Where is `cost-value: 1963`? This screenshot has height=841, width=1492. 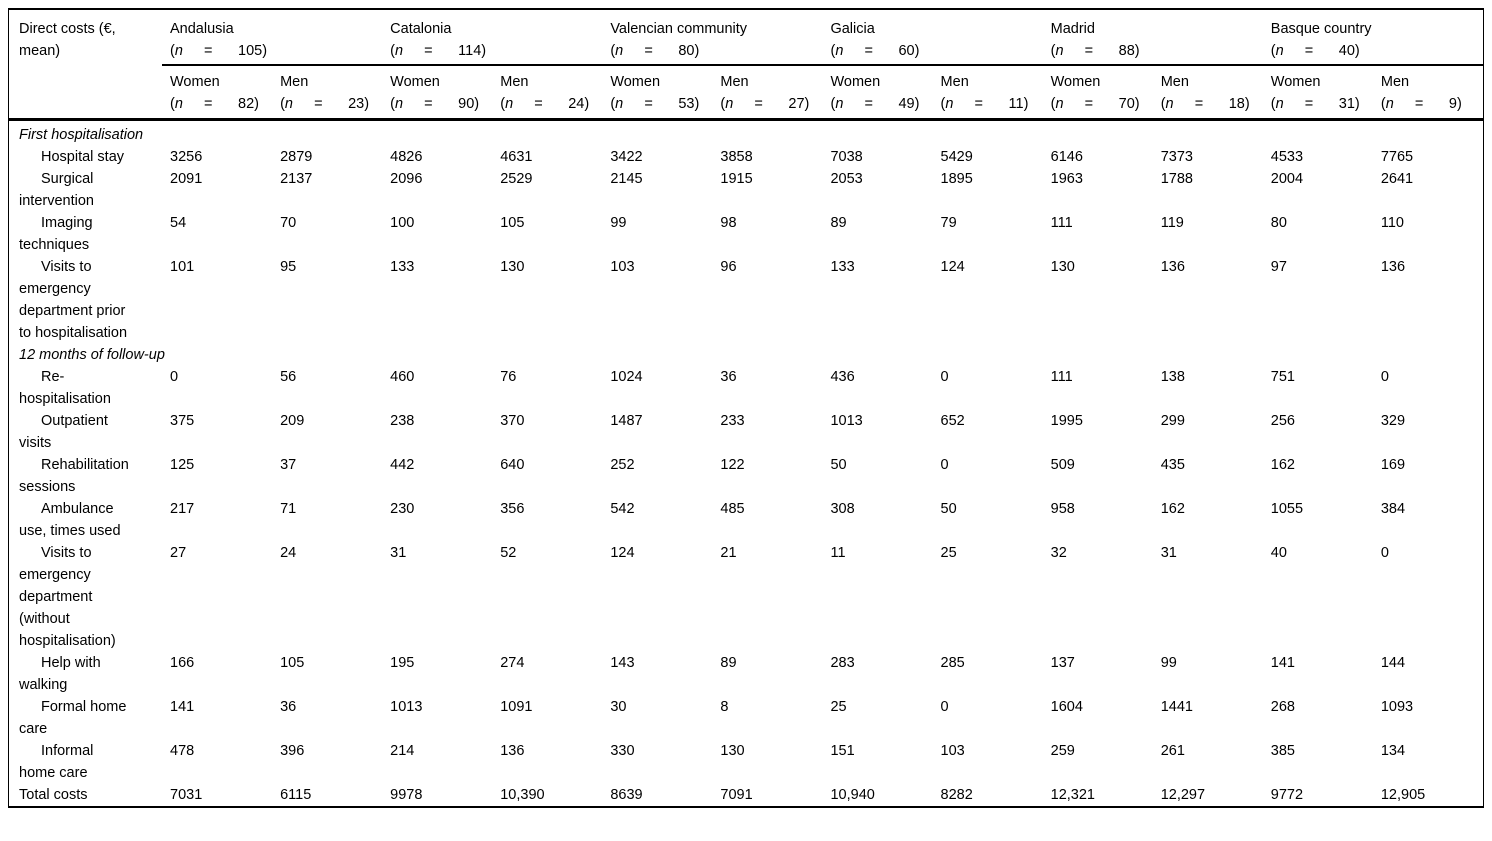 cost-value: 1963 is located at coordinates (1066, 179).